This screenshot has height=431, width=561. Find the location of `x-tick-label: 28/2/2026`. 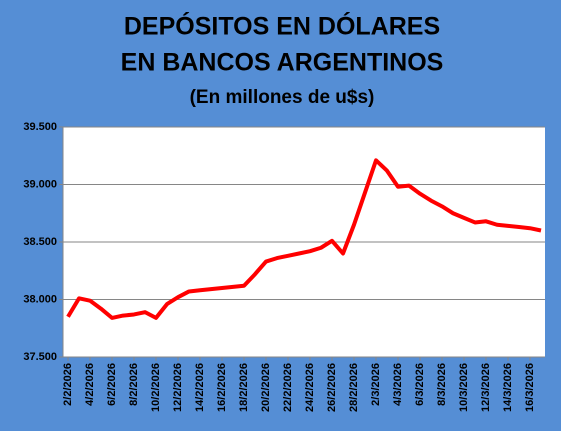

x-tick-label: 28/2/2026 is located at coordinates (354, 387).